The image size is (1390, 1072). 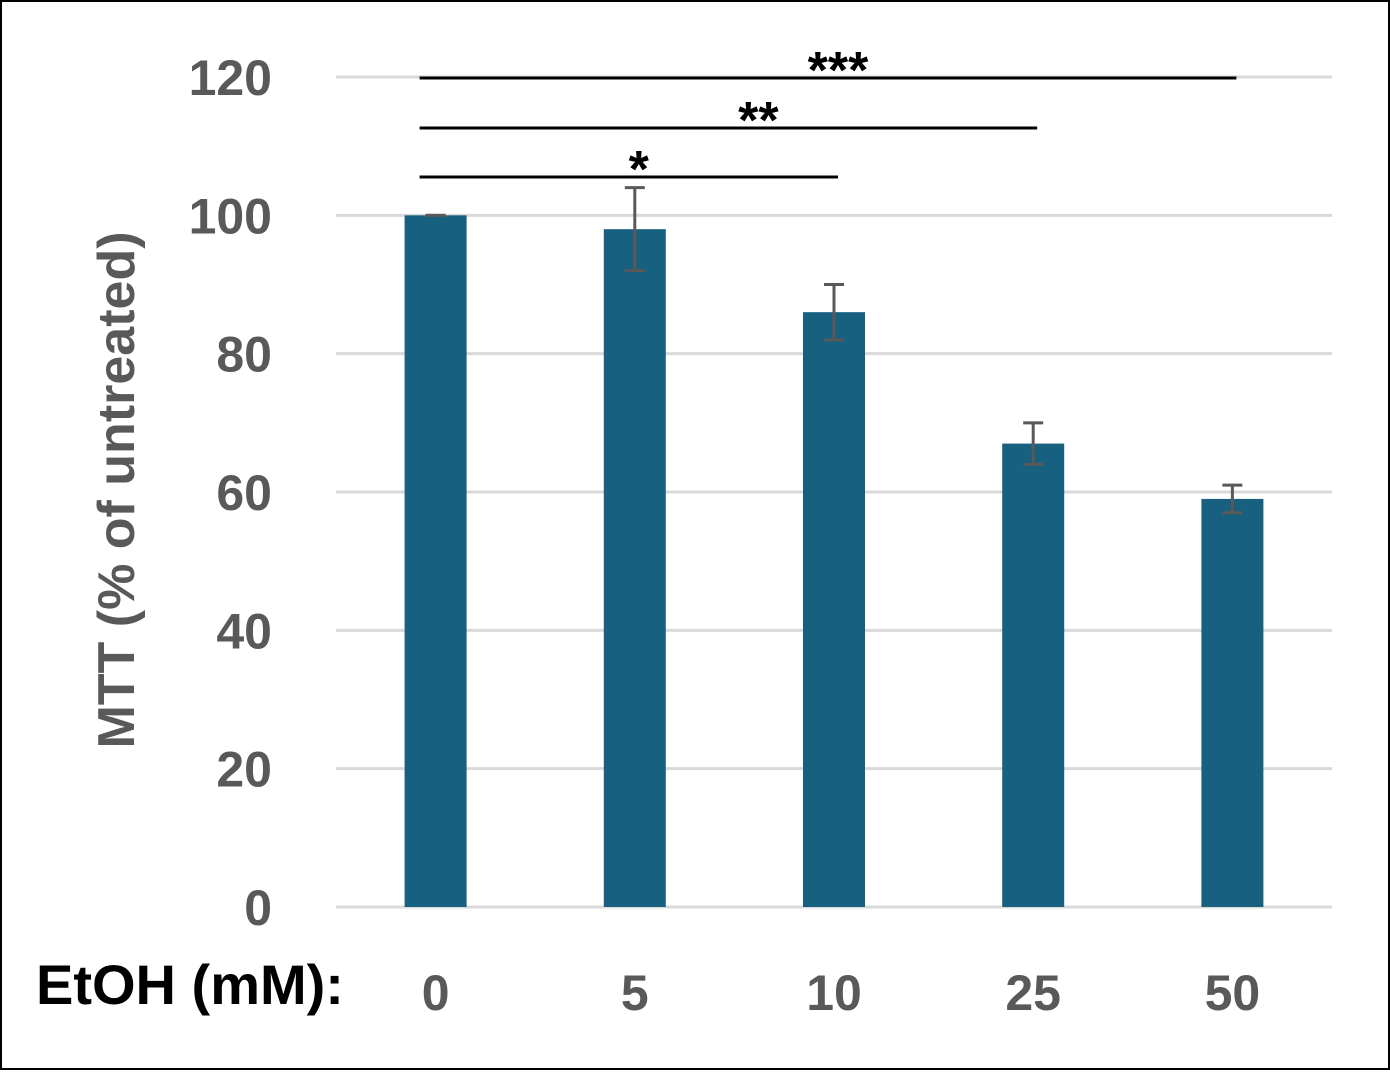 I want to click on x-tick-label-25: 25, so click(x=1033, y=993).